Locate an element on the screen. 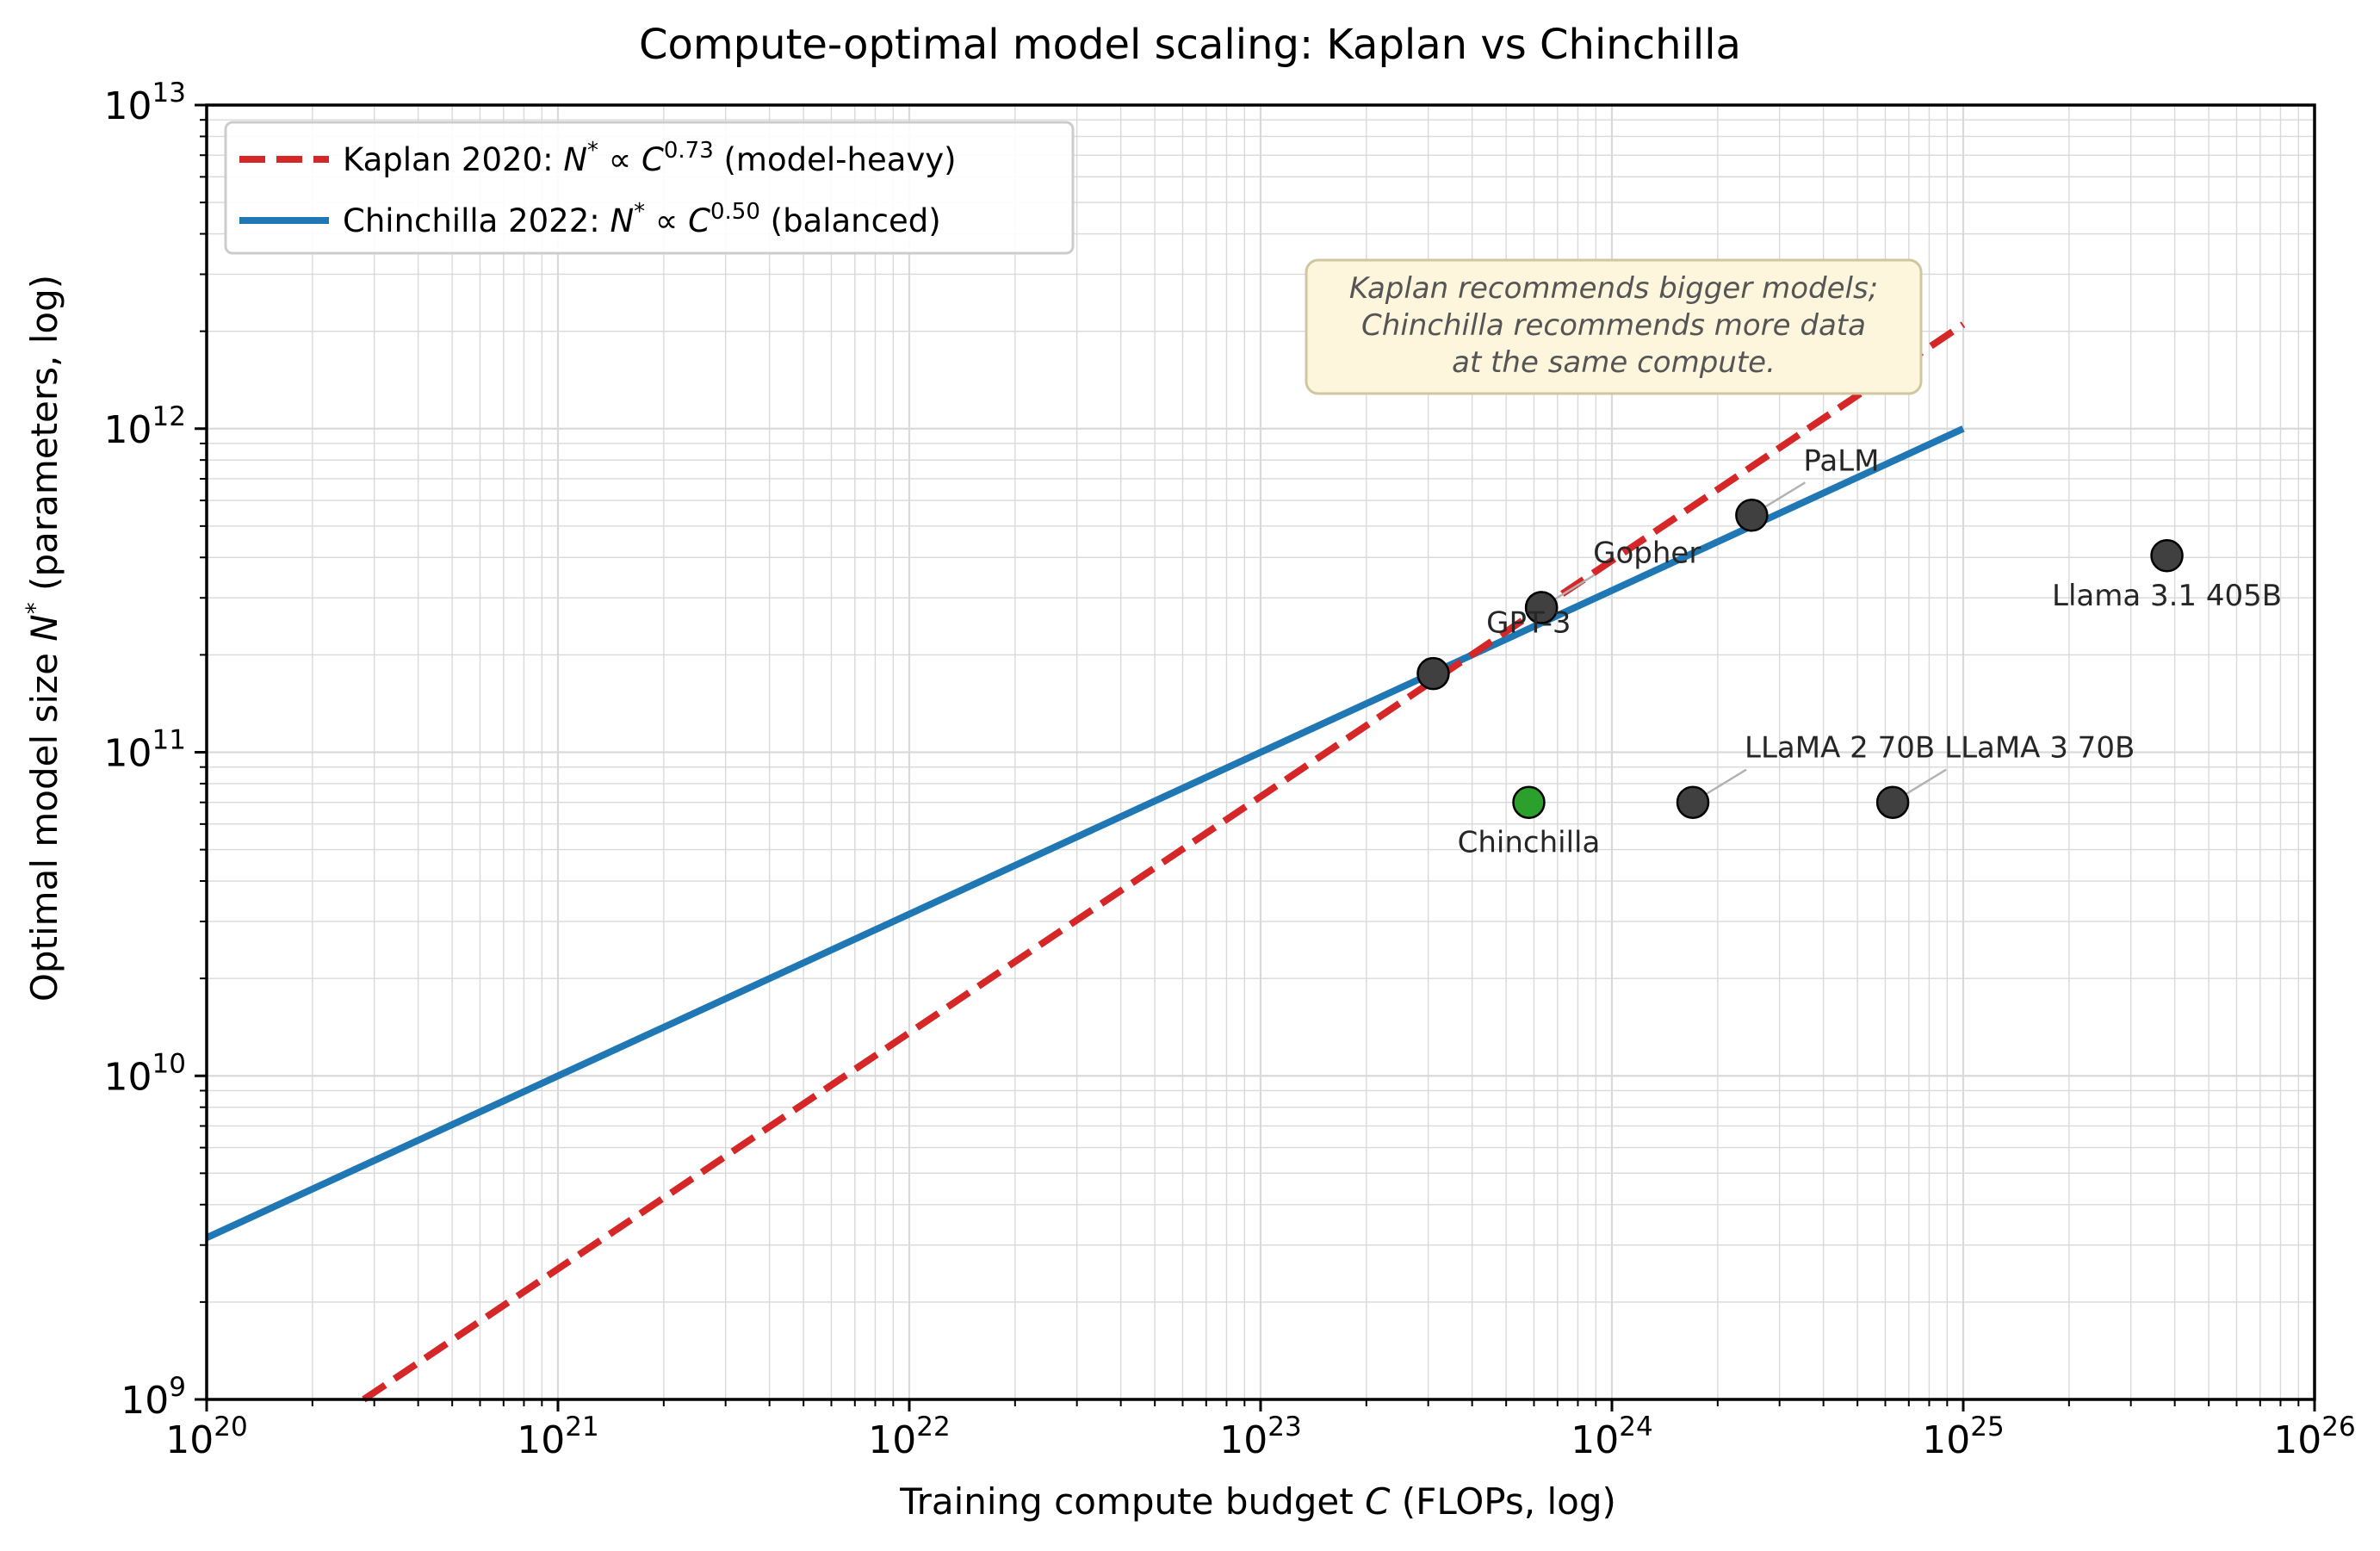  x-tick-exponent: 20 is located at coordinates (231, 1426).